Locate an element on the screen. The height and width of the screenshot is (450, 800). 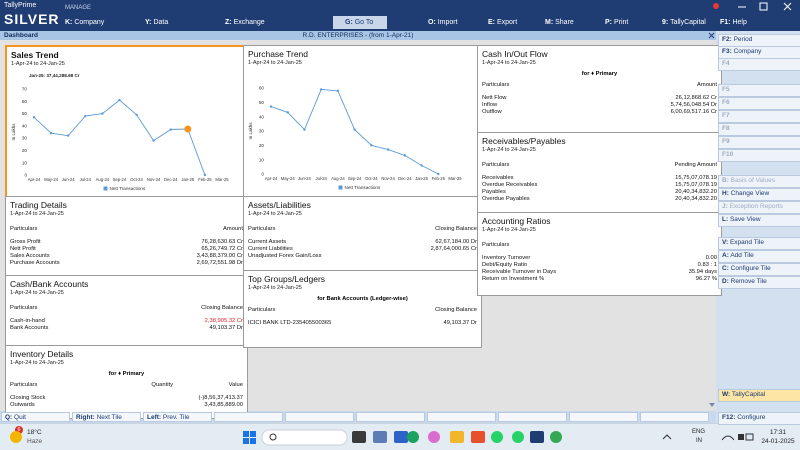
label: Exchange is located at coordinates (249, 22).